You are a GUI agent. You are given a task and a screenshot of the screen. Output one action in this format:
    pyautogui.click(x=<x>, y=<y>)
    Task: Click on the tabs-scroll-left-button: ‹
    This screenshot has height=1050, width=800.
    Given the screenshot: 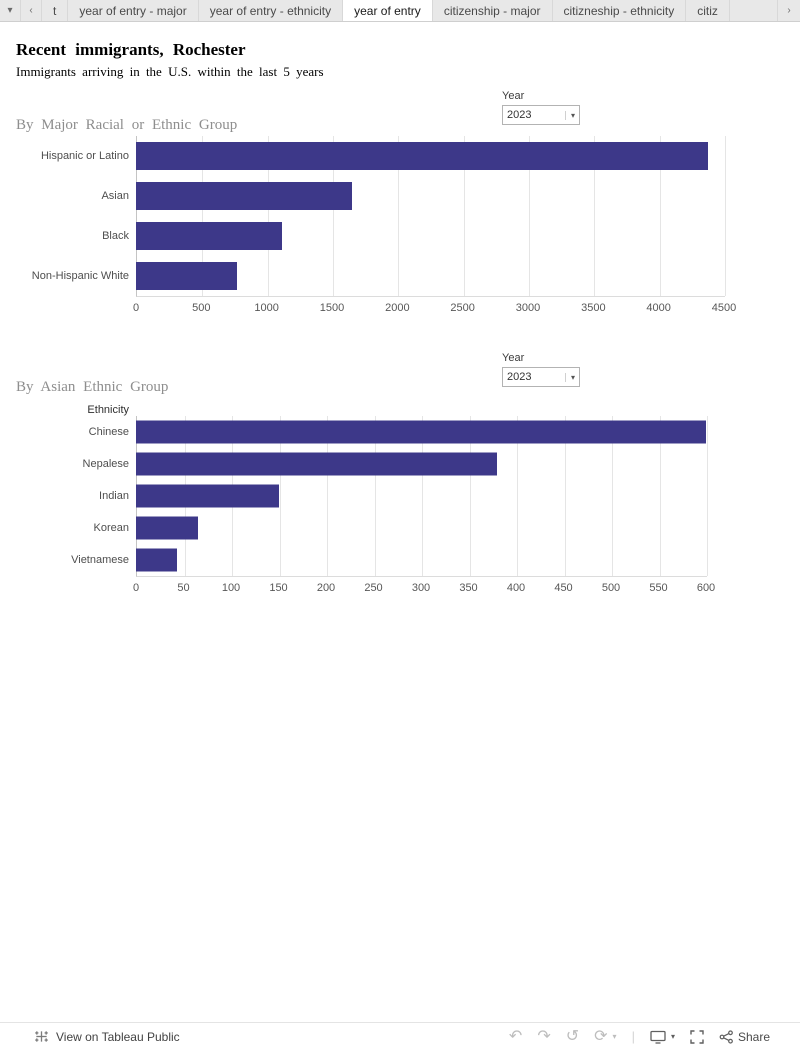 What is the action you would take?
    pyautogui.click(x=31, y=10)
    